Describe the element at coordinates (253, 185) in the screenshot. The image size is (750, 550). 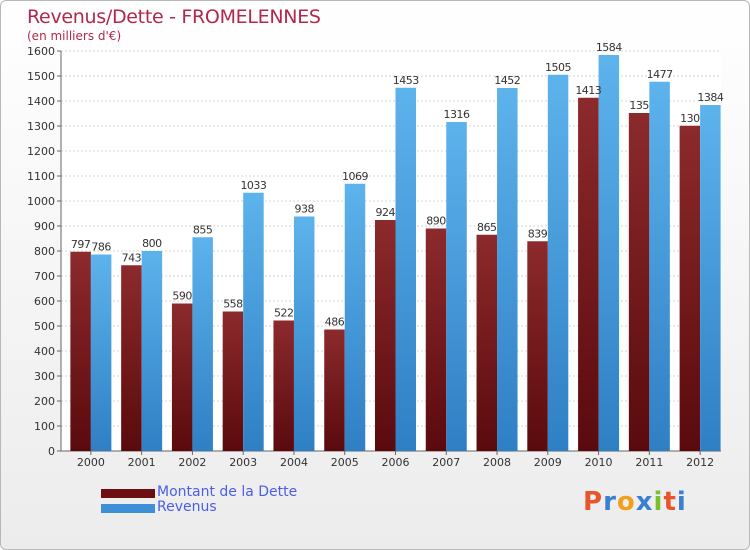
I see `data-label-revenus: 1033` at that location.